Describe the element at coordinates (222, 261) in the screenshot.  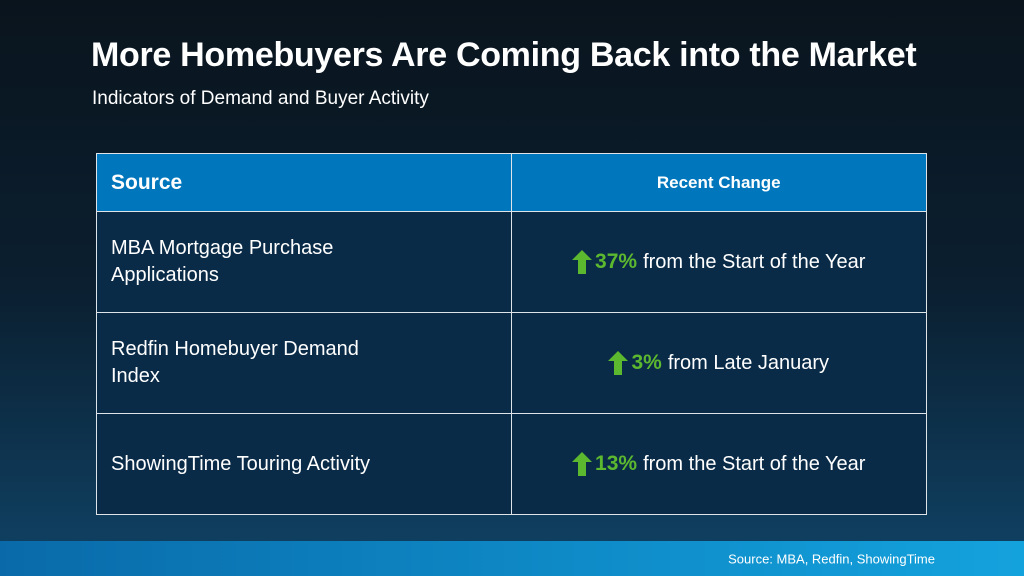
I see `source-label: MBA Mortgage Purchase Applications` at that location.